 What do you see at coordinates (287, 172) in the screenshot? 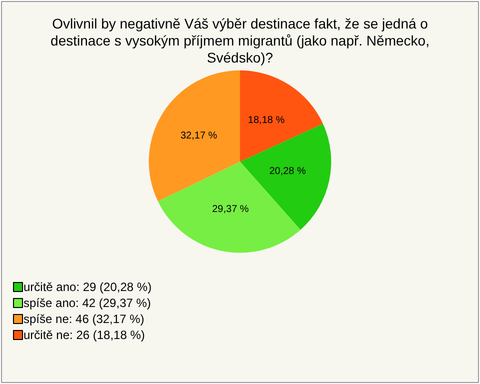
I see `data-label: 20,28 %` at bounding box center [287, 172].